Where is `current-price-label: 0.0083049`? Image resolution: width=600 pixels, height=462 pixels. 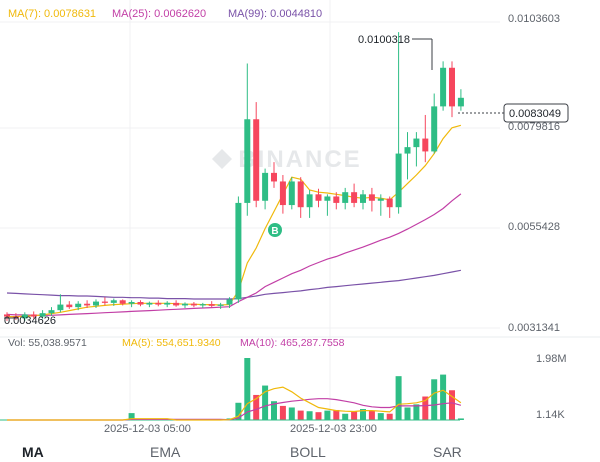 current-price-label: 0.0083049 is located at coordinates (535, 114).